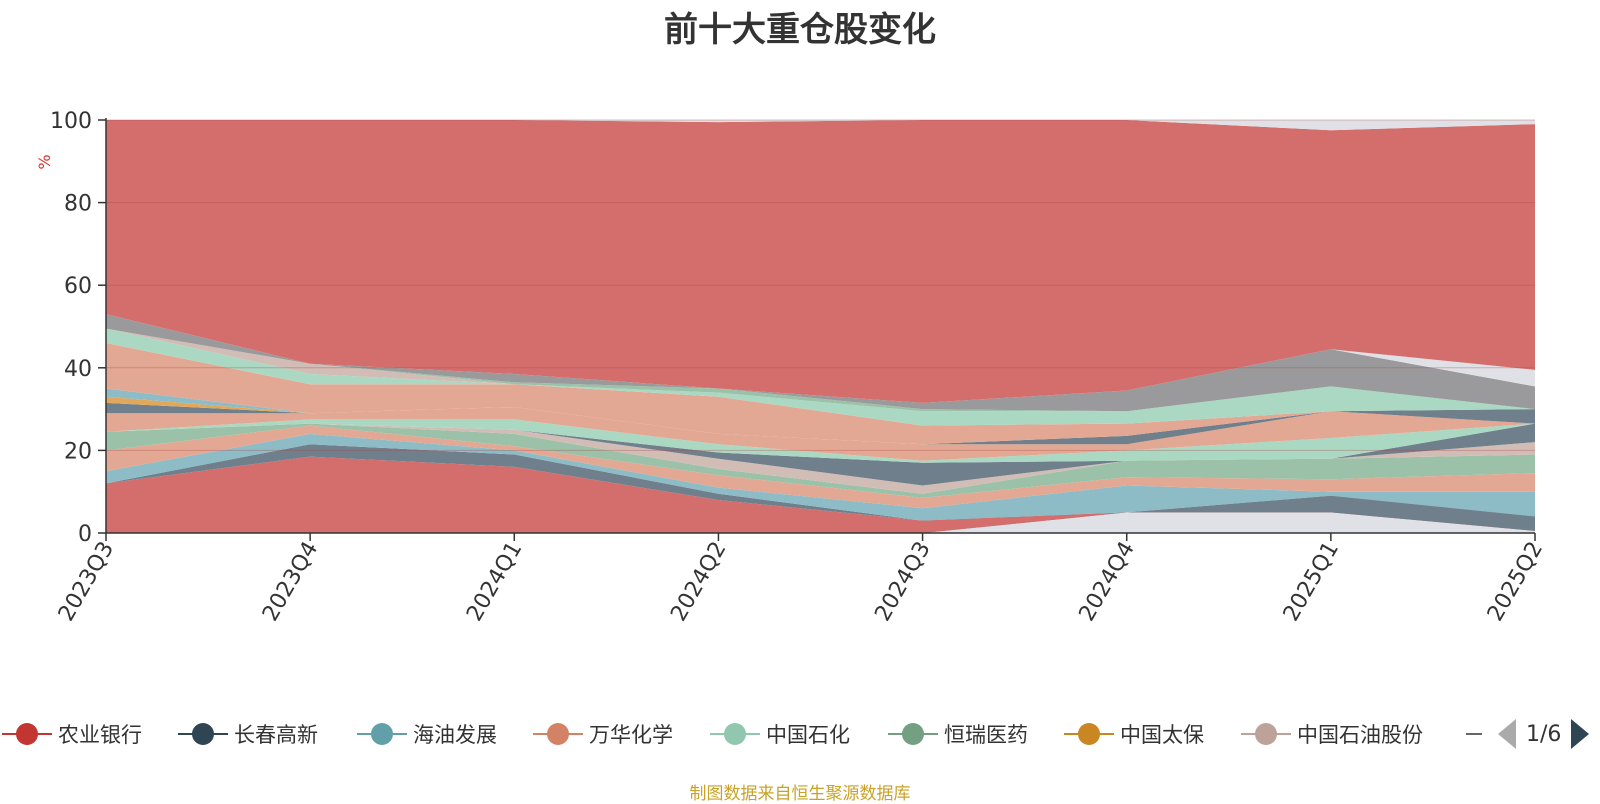  I want to click on legend-pager: 1/6, so click(1544, 734).